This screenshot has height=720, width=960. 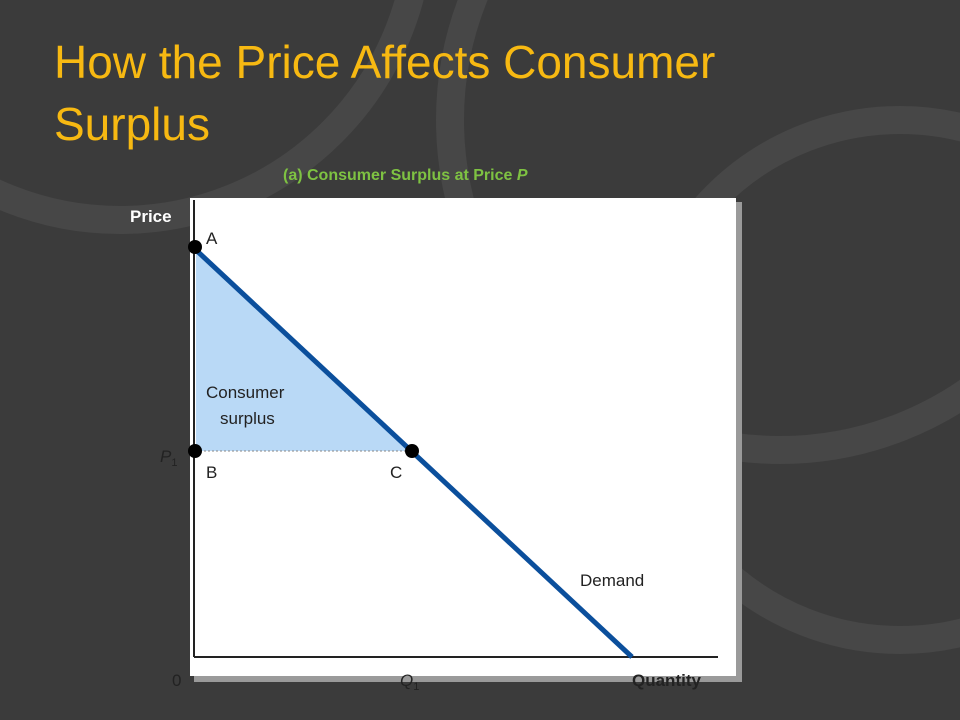 What do you see at coordinates (212, 238) in the screenshot?
I see `point-label: A` at bounding box center [212, 238].